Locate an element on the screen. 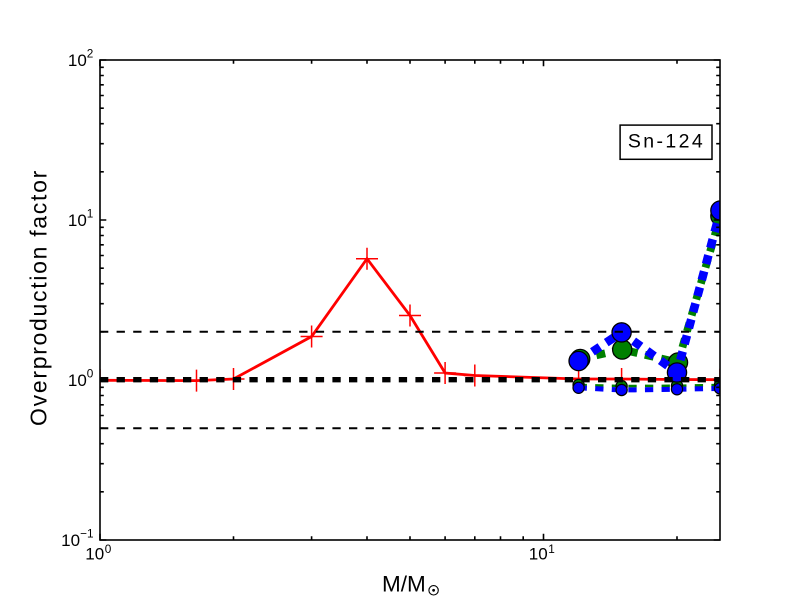 This screenshot has width=800, height=600. svg-text: Sn-124 is located at coordinates (666, 141).